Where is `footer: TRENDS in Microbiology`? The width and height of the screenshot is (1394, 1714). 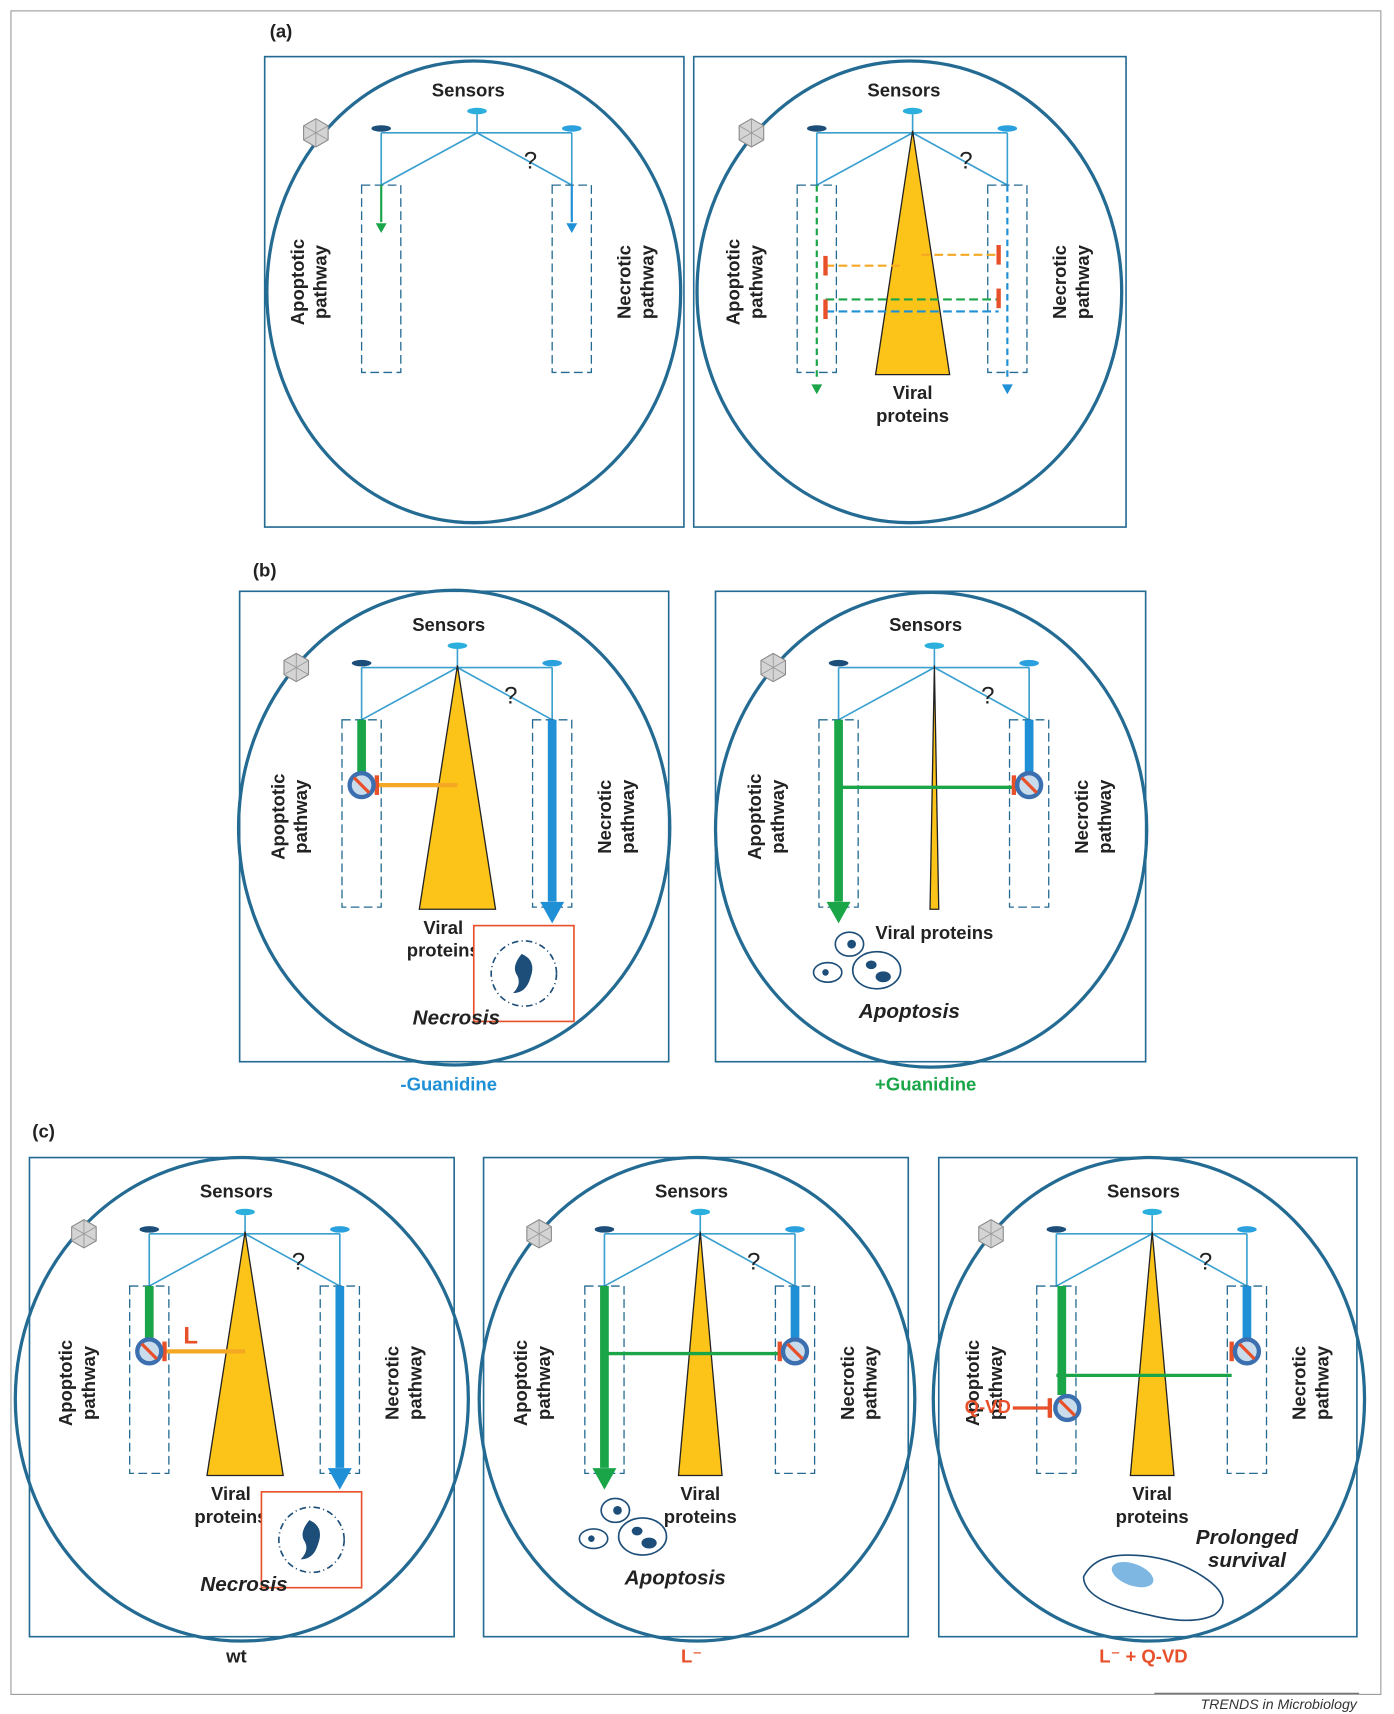 footer: TRENDS in Microbiology is located at coordinates (1279, 1704).